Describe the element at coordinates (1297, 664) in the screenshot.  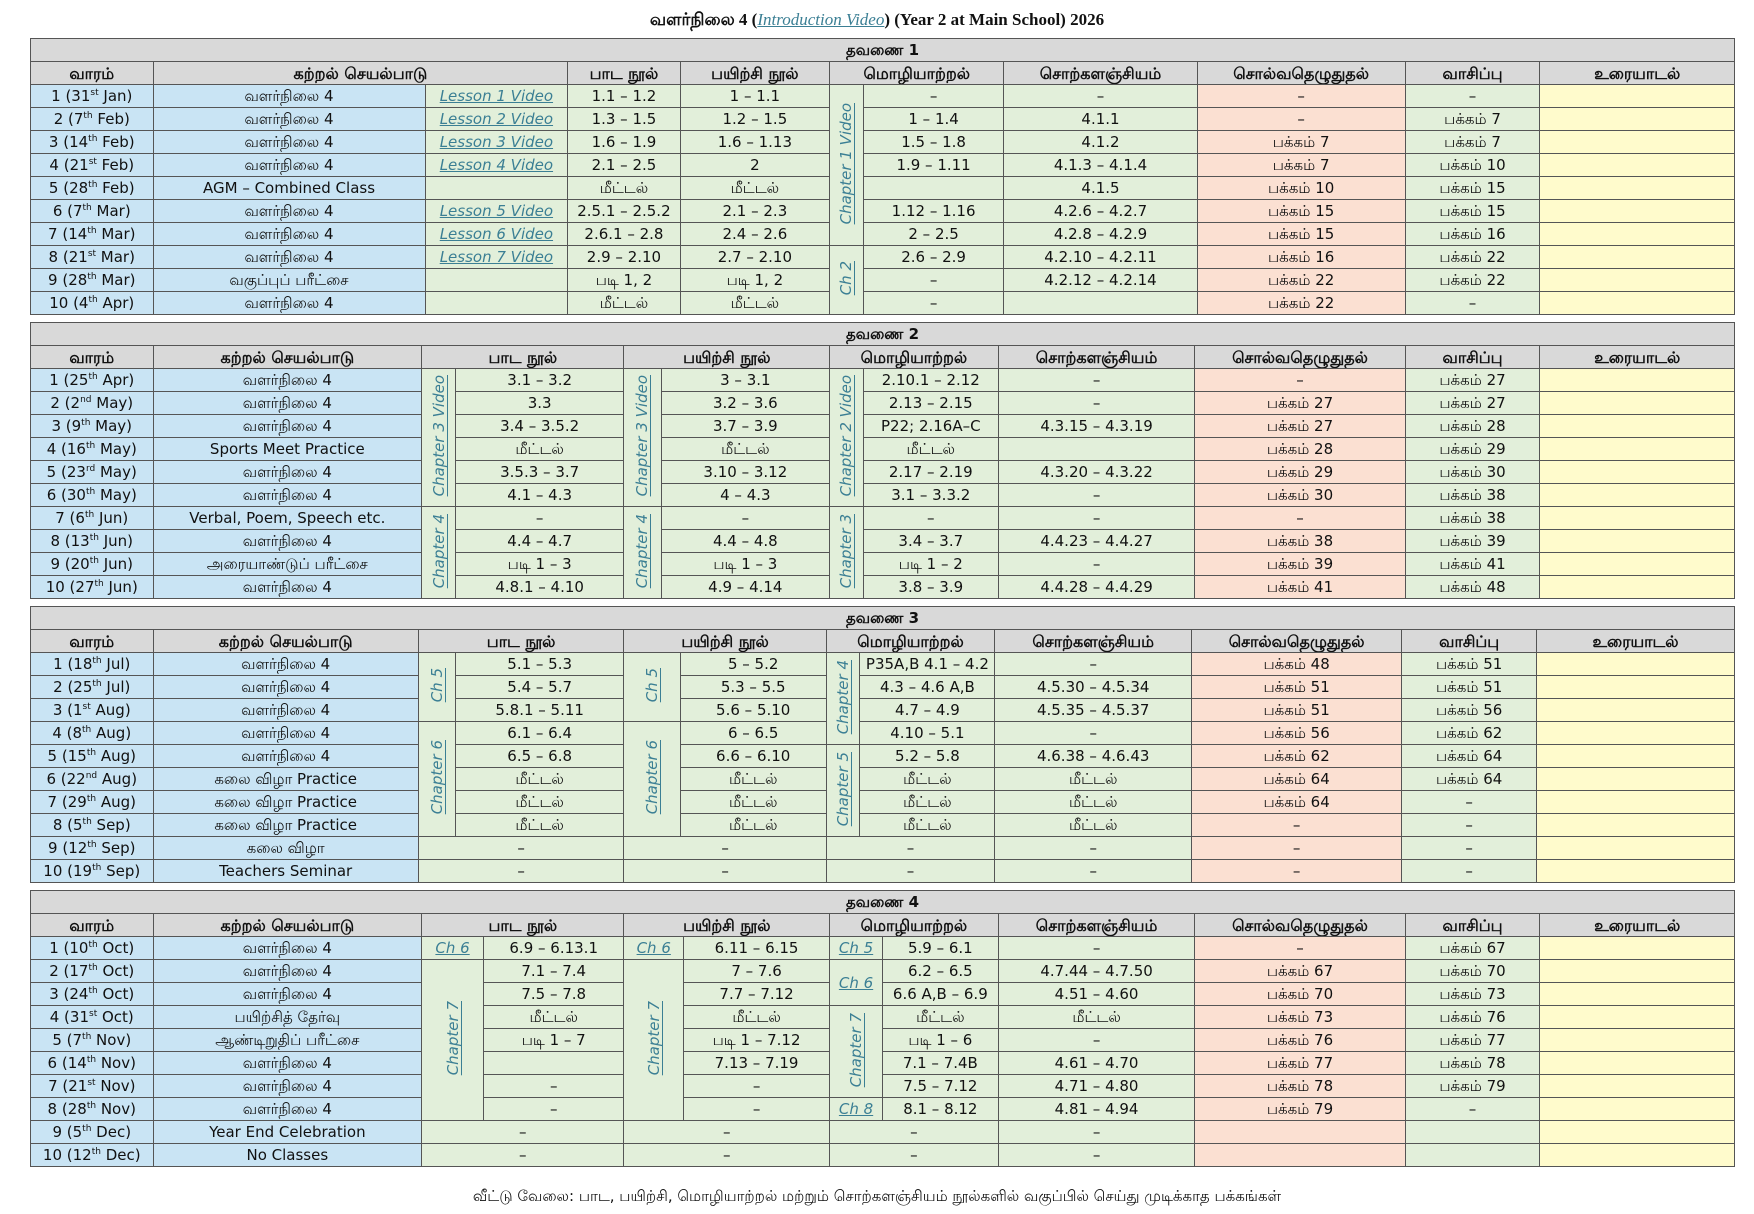
I see `cell: பக்கம் 48` at that location.